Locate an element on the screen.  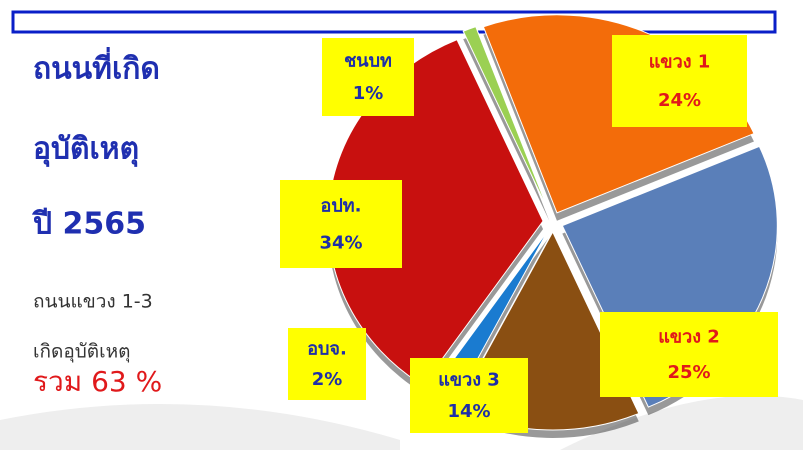
slice-label: อปท. is located at coordinates (341, 205).